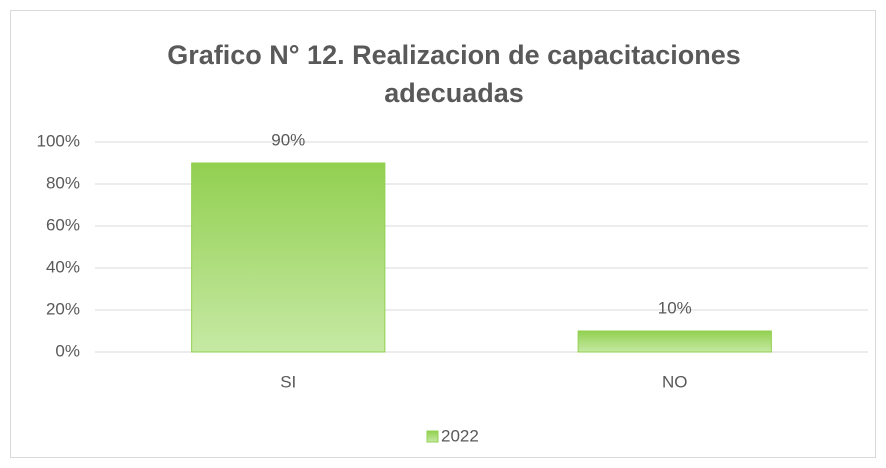 The image size is (886, 468). Describe the element at coordinates (63, 182) in the screenshot. I see `y-tick-label: 80%` at that location.